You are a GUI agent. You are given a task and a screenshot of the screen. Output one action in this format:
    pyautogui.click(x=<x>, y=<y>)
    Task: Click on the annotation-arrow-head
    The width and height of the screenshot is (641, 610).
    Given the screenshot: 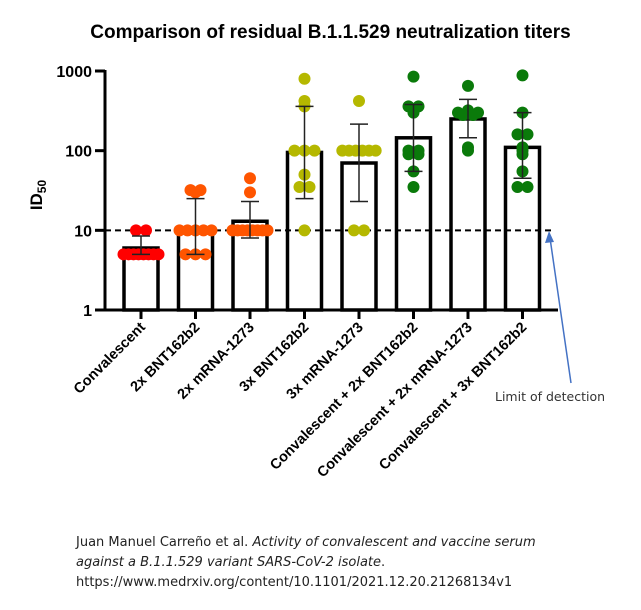 What is the action you would take?
    pyautogui.click(x=549, y=237)
    